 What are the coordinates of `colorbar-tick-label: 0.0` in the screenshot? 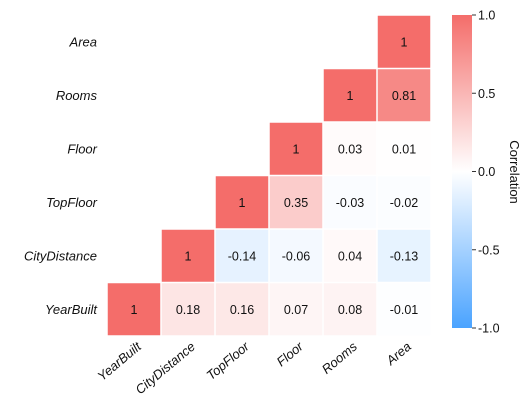 It's located at (486, 172).